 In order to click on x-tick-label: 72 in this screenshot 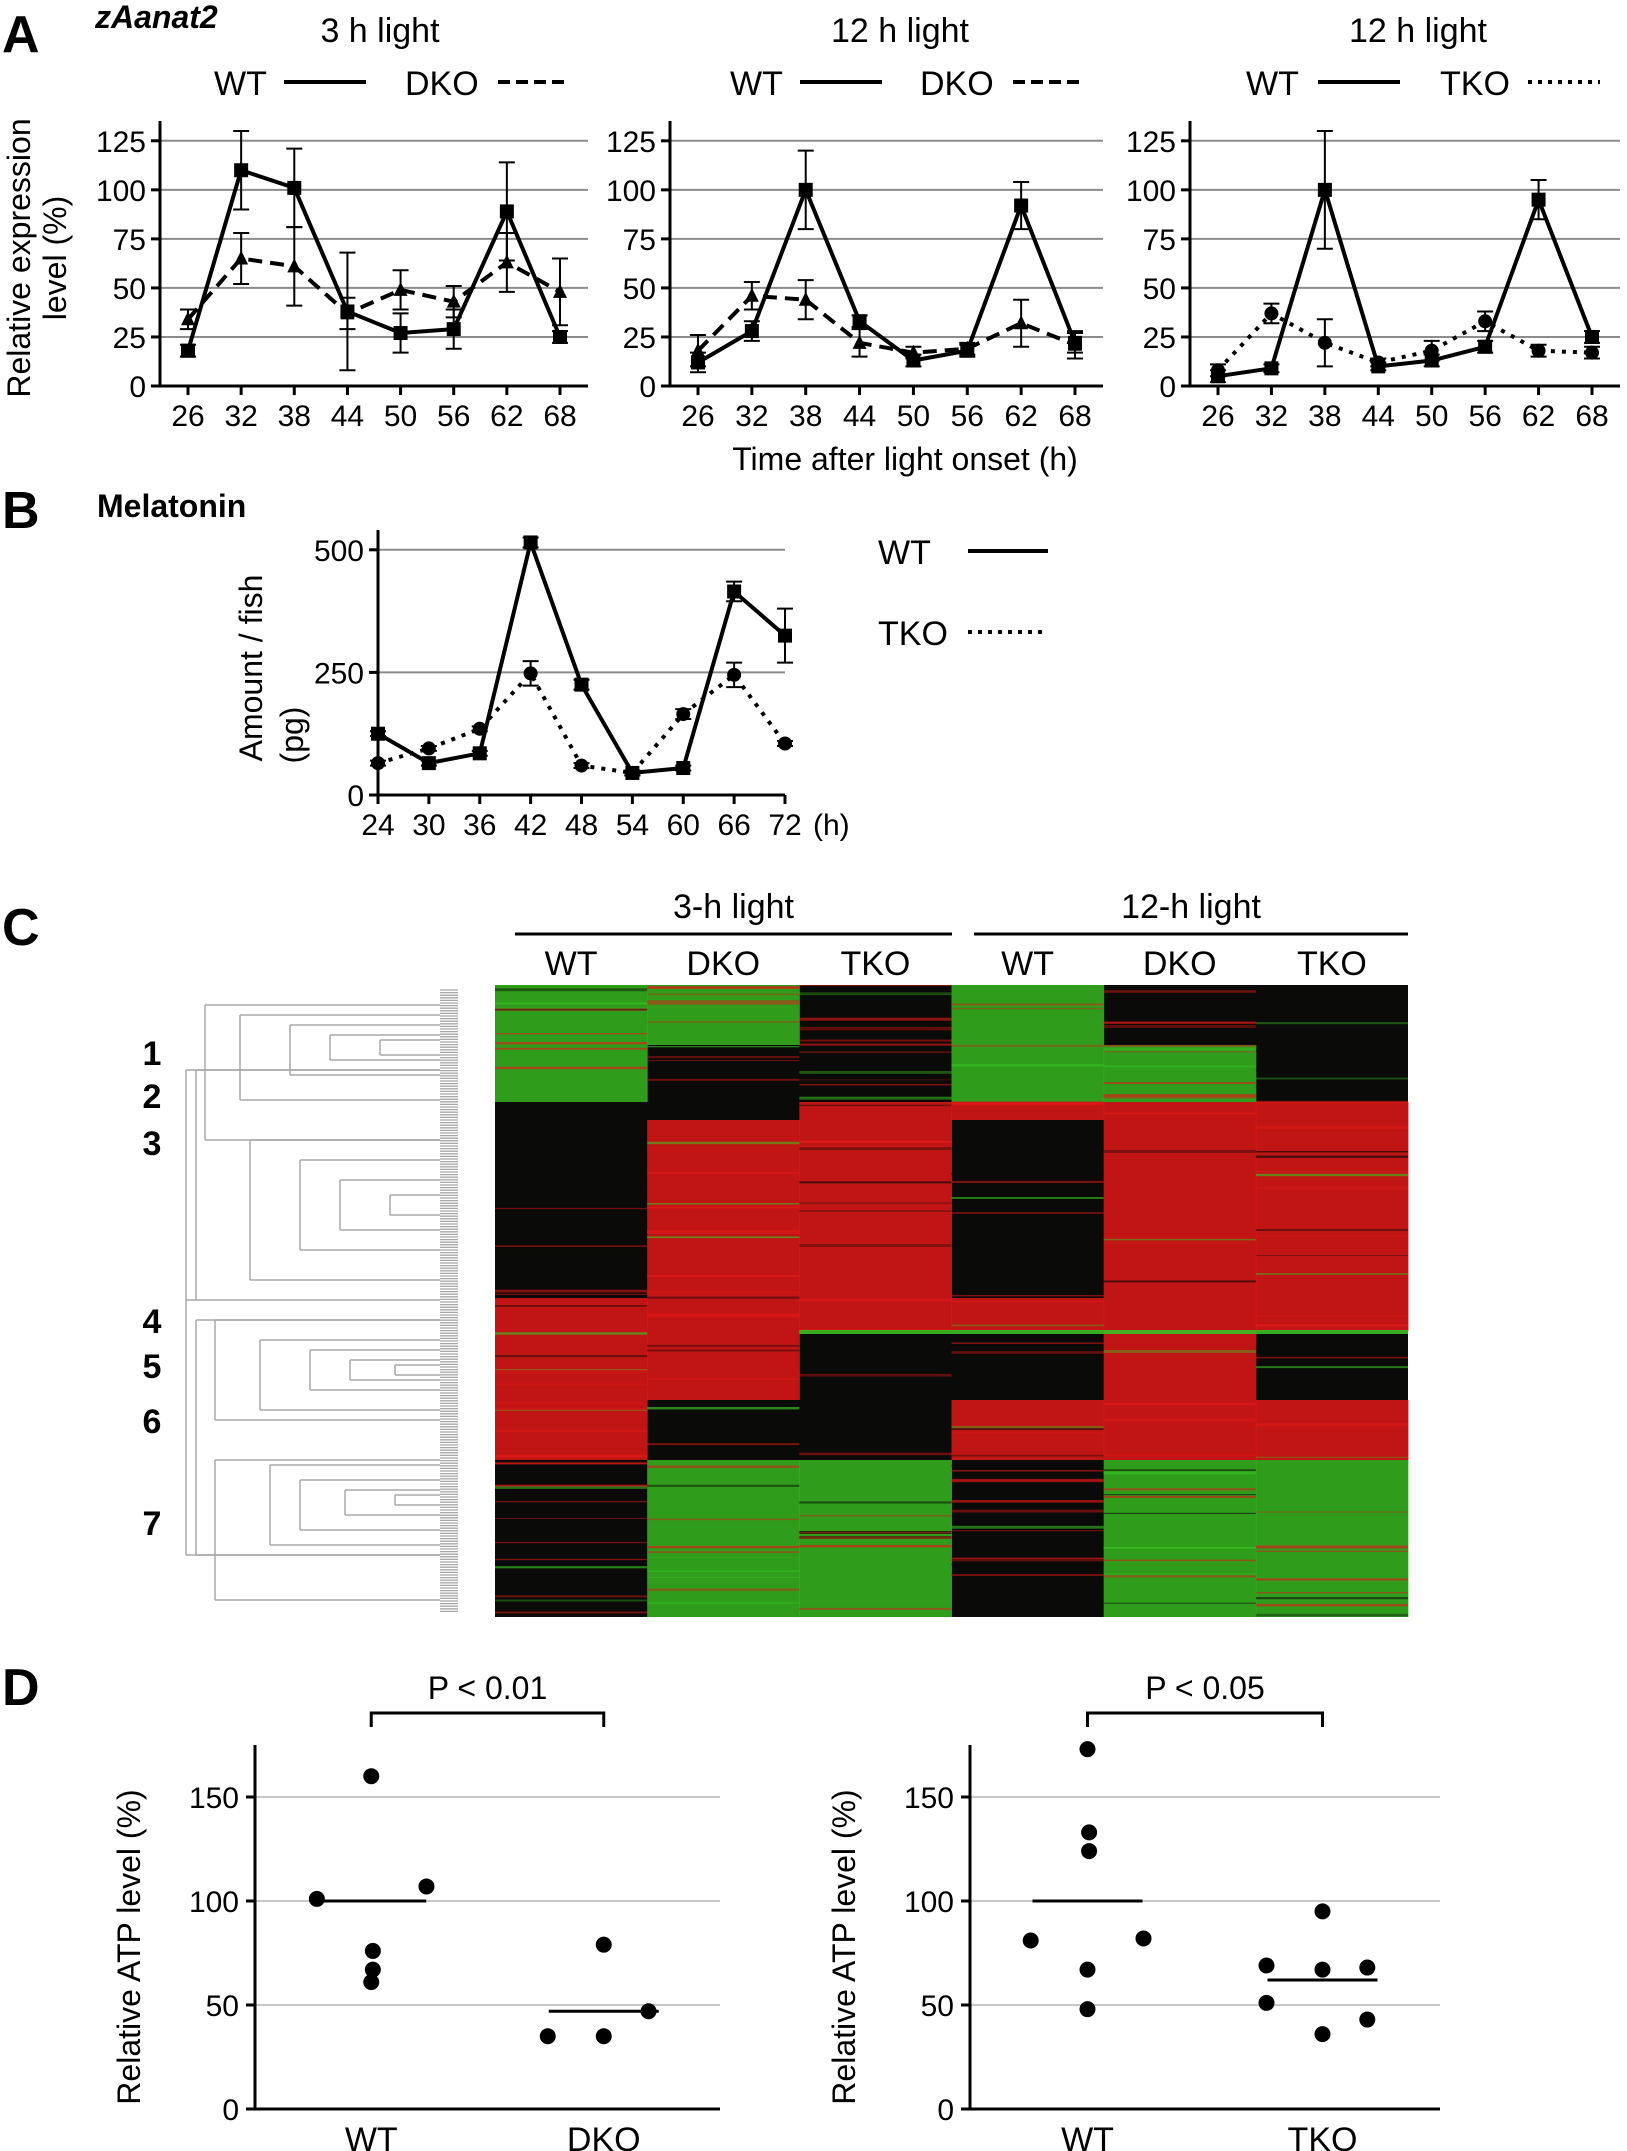, I will do `click(784, 825)`.